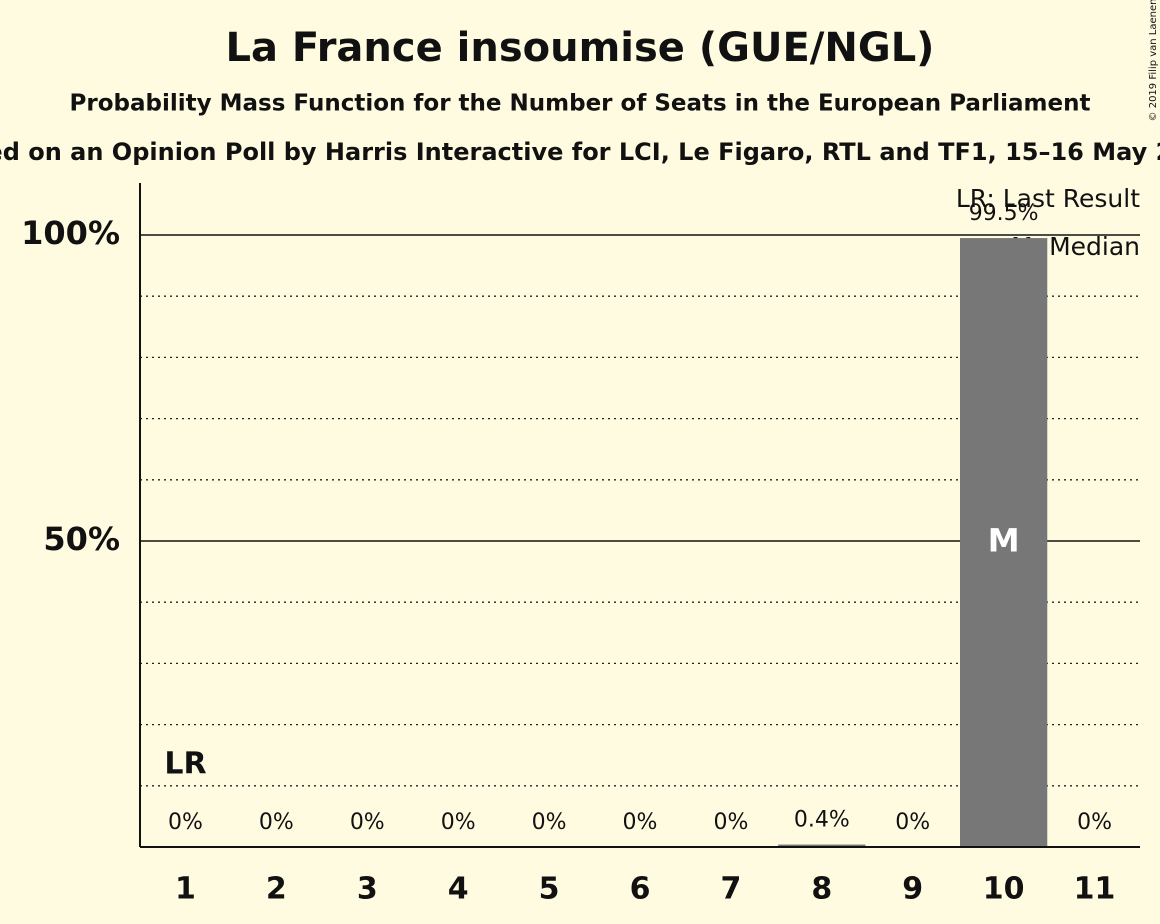  What do you see at coordinates (185, 889) in the screenshot?
I see `x-tick-label: 1` at bounding box center [185, 889].